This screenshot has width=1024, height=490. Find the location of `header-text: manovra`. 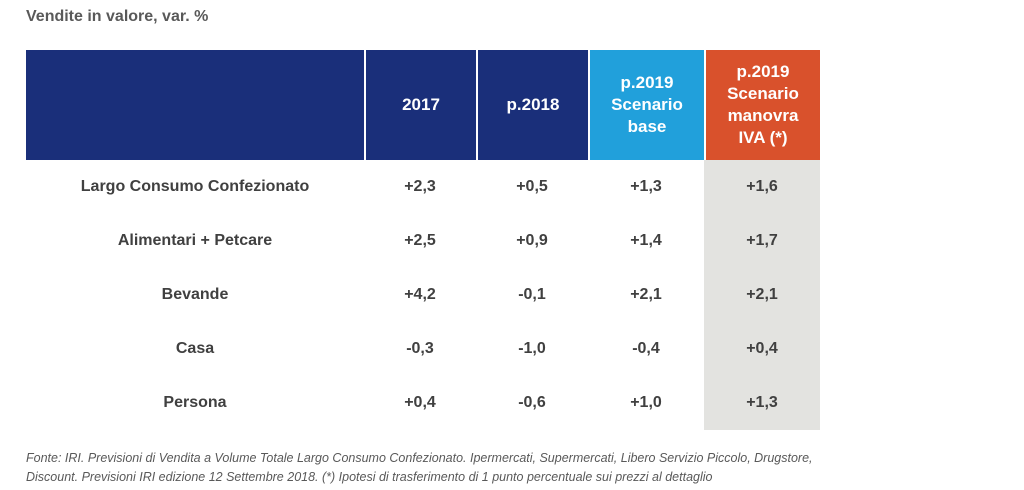

header-text: manovra is located at coordinates (763, 115).